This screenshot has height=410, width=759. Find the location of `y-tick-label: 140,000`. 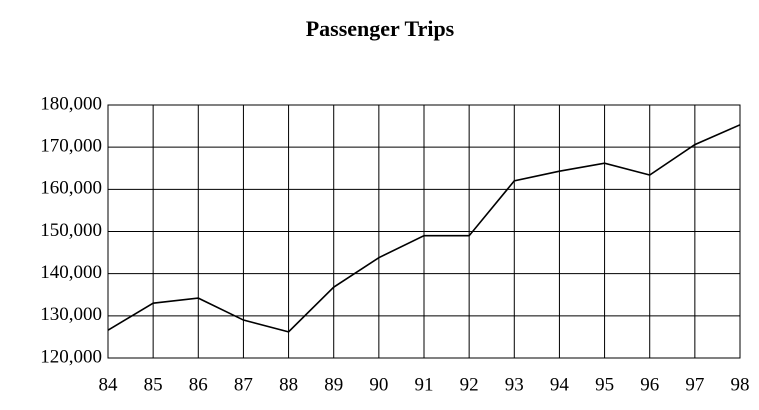

y-tick-label: 140,000 is located at coordinates (71, 272).